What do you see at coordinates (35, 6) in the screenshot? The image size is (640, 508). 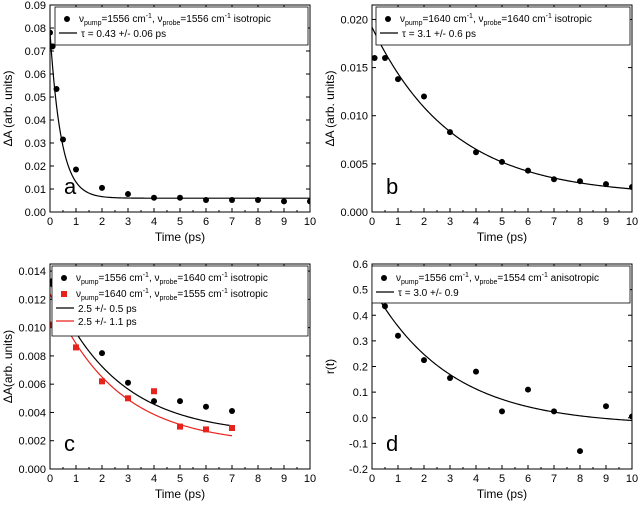 I see `y-tick-label: 0.09` at bounding box center [35, 6].